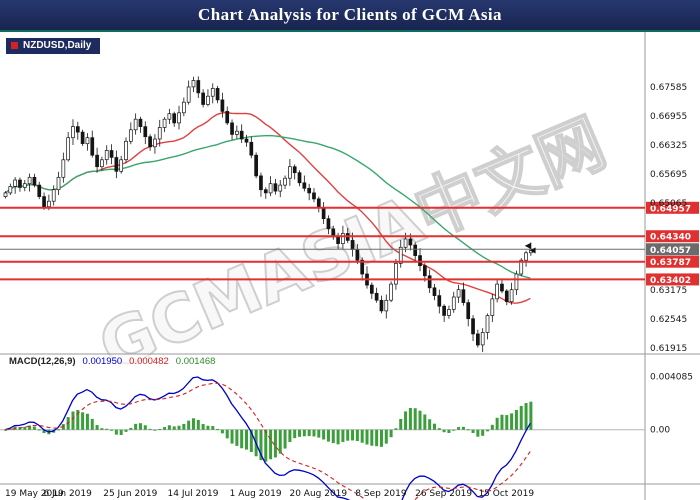 This screenshot has height=500, width=700. I want to click on symbol-label: NZDUSD,Daily, so click(53, 46).